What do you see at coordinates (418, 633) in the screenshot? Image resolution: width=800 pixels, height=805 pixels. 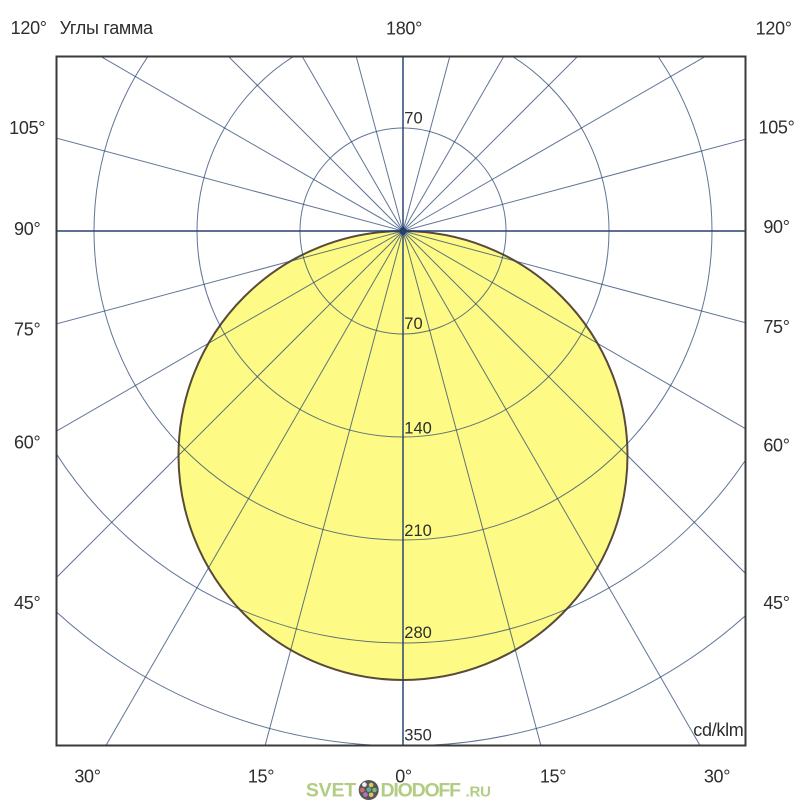 I see `svg-text: 280` at bounding box center [418, 633].